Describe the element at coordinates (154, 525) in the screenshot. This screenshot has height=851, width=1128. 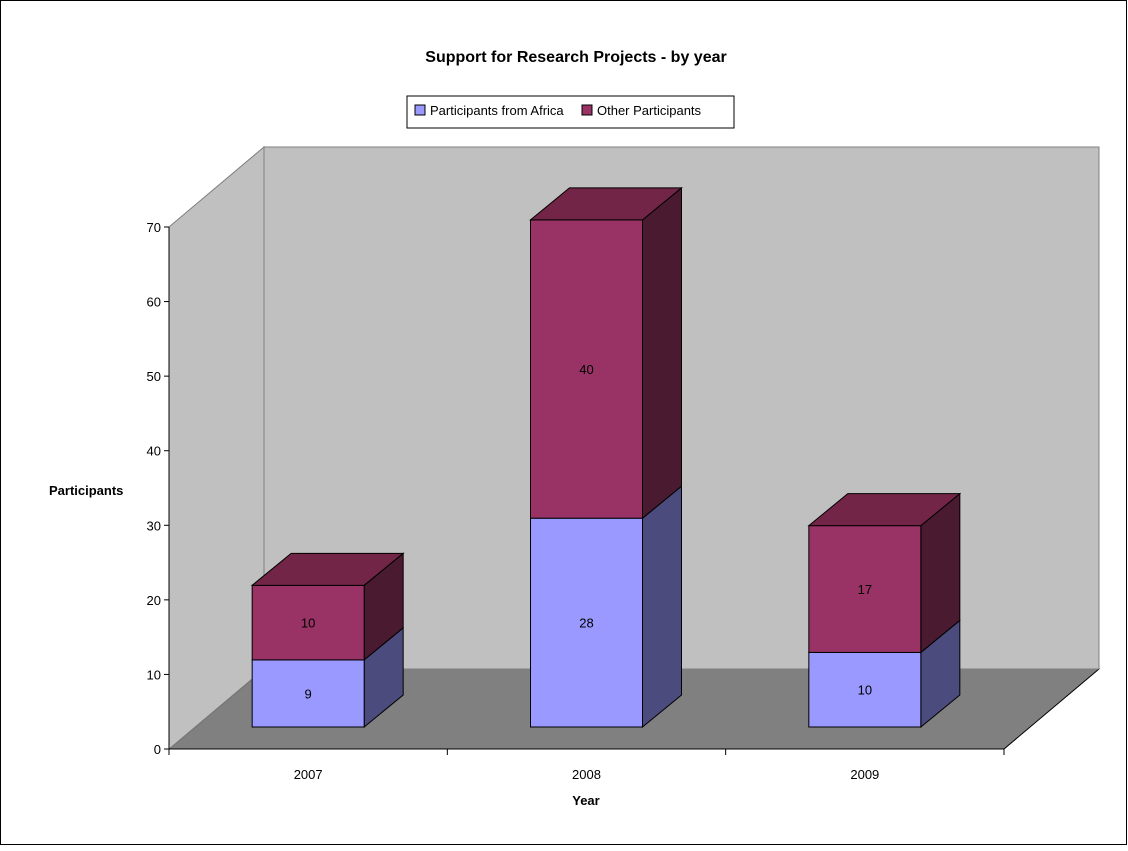
I see `y-tick-label: 30` at that location.